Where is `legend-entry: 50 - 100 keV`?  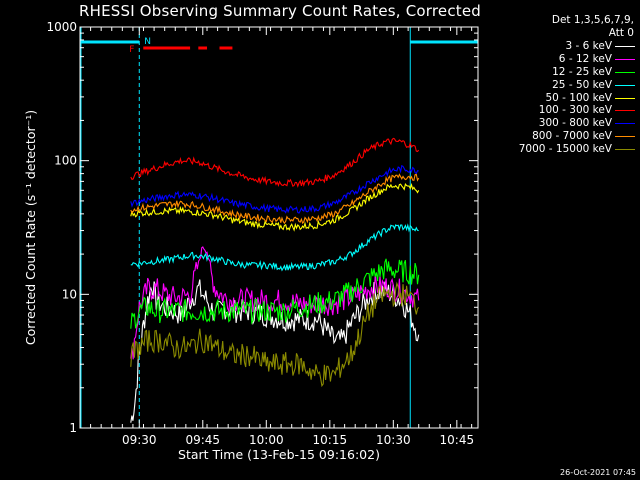
legend-entry: 50 - 100 keV is located at coordinates (559, 98).